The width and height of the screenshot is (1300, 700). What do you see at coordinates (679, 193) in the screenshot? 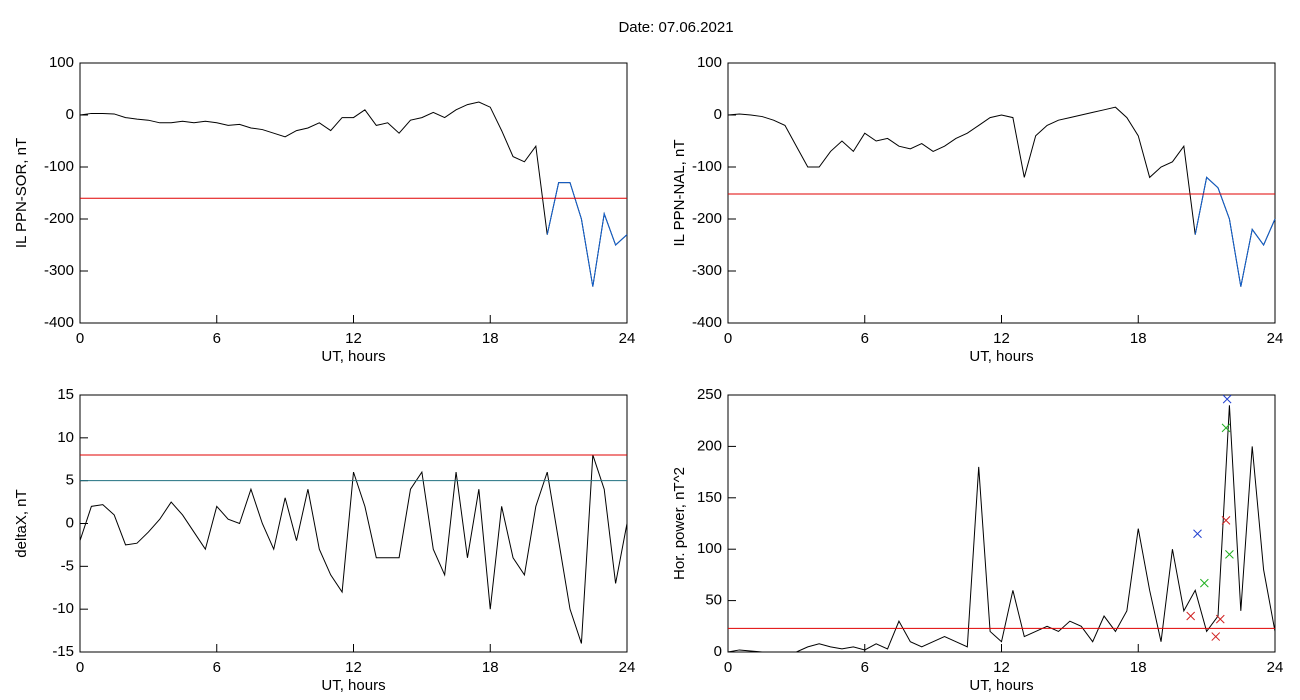
I see `y-axis-label: IL PPN-NAL, nT` at bounding box center [679, 193].